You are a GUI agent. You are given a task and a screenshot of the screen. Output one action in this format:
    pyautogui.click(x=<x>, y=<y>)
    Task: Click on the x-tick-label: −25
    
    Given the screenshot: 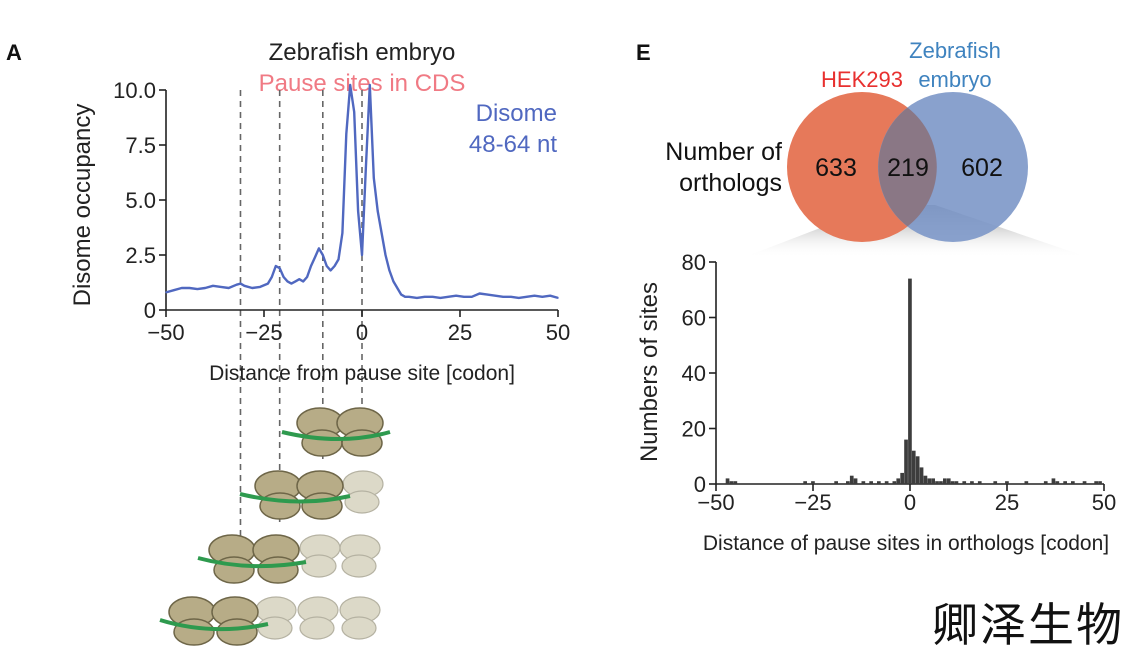 What is the action you would take?
    pyautogui.click(x=263, y=332)
    